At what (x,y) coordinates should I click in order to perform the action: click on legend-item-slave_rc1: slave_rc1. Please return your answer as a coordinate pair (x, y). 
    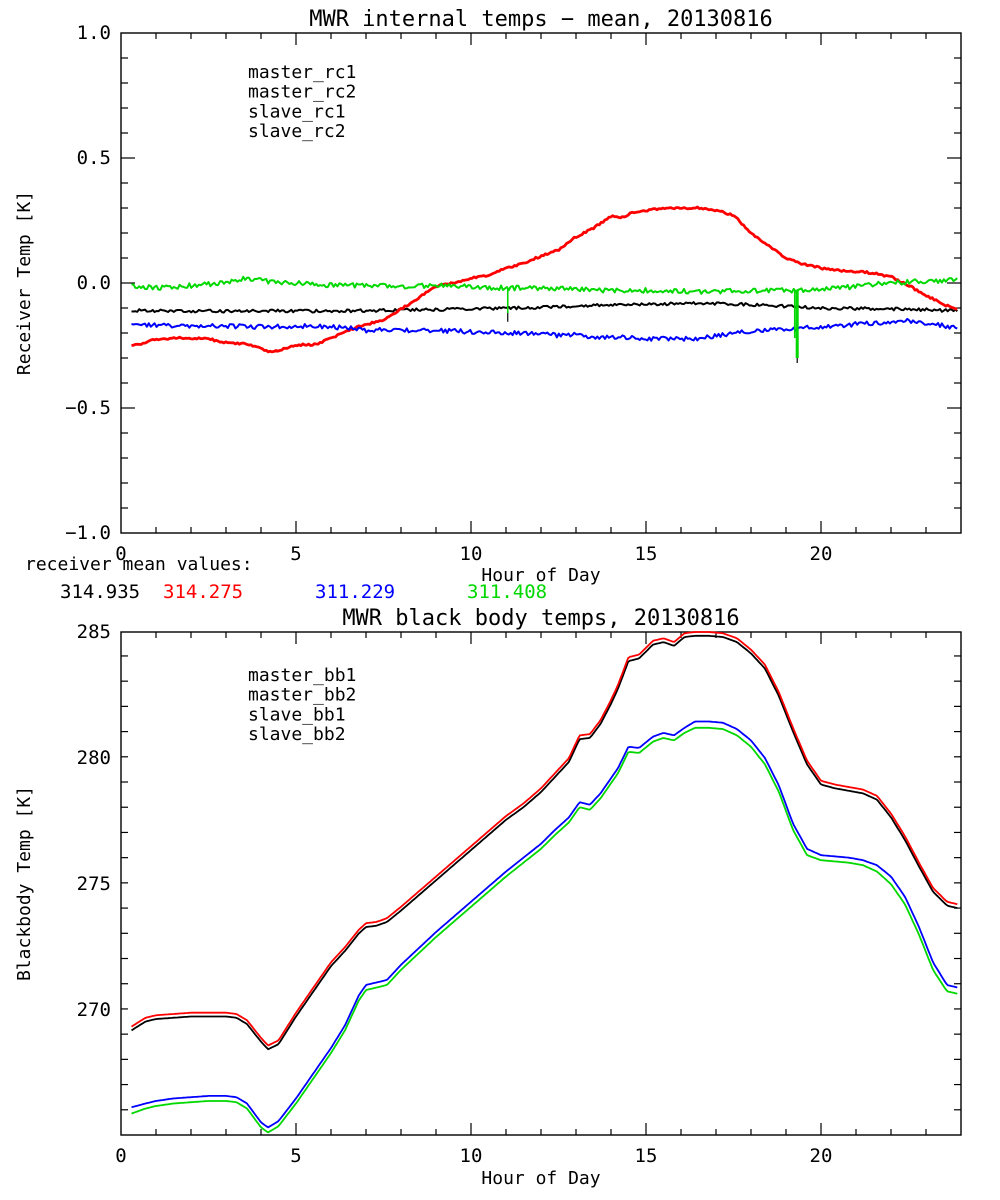
    Looking at the image, I should click on (297, 111).